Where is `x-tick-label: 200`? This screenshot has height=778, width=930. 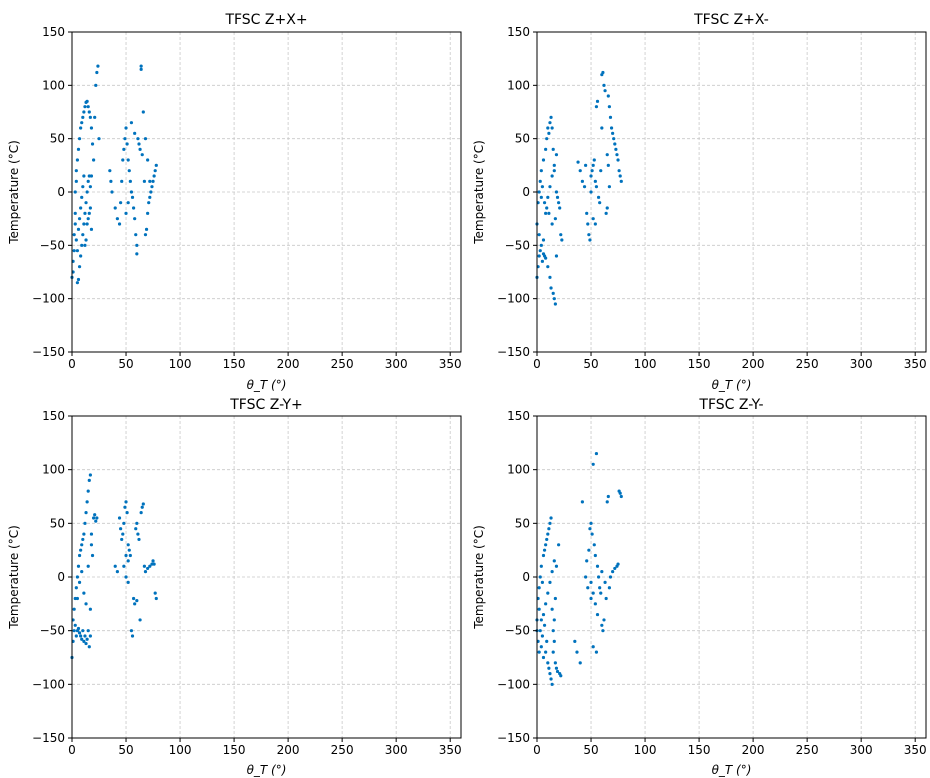
x-tick-label: 200 is located at coordinates (288, 750).